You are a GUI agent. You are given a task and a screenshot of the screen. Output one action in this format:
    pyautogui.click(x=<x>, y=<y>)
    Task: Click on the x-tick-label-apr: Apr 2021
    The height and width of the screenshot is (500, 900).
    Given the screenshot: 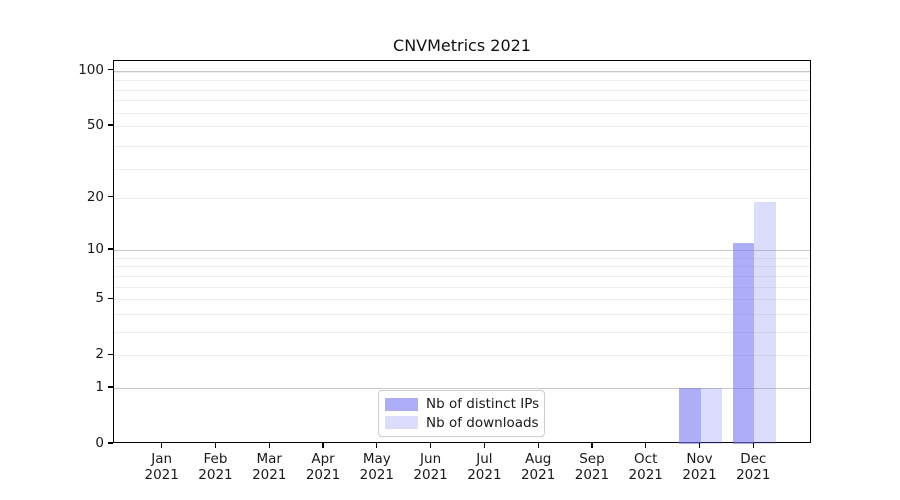 What is the action you would take?
    pyautogui.click(x=323, y=467)
    